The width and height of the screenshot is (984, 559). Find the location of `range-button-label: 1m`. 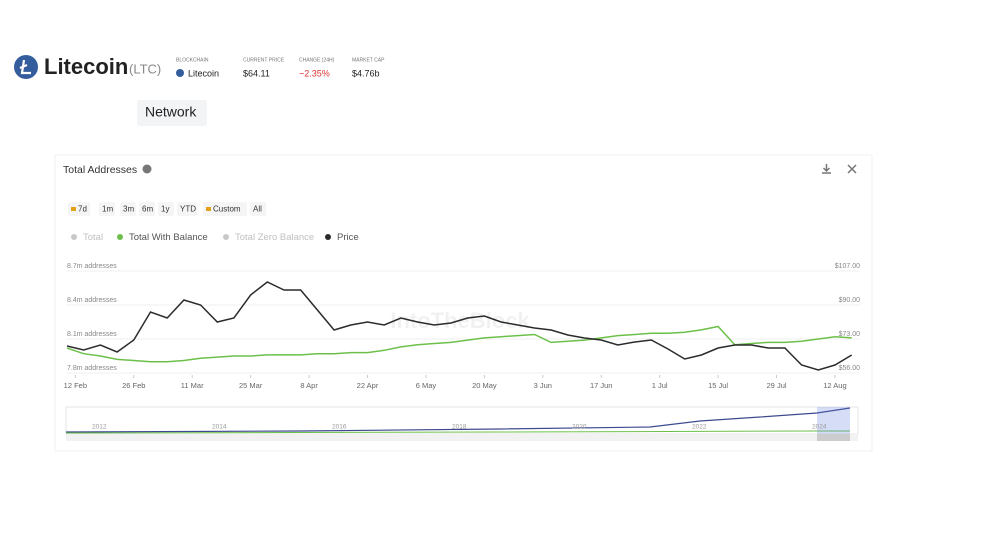

range-button-label: 1m is located at coordinates (107, 209).